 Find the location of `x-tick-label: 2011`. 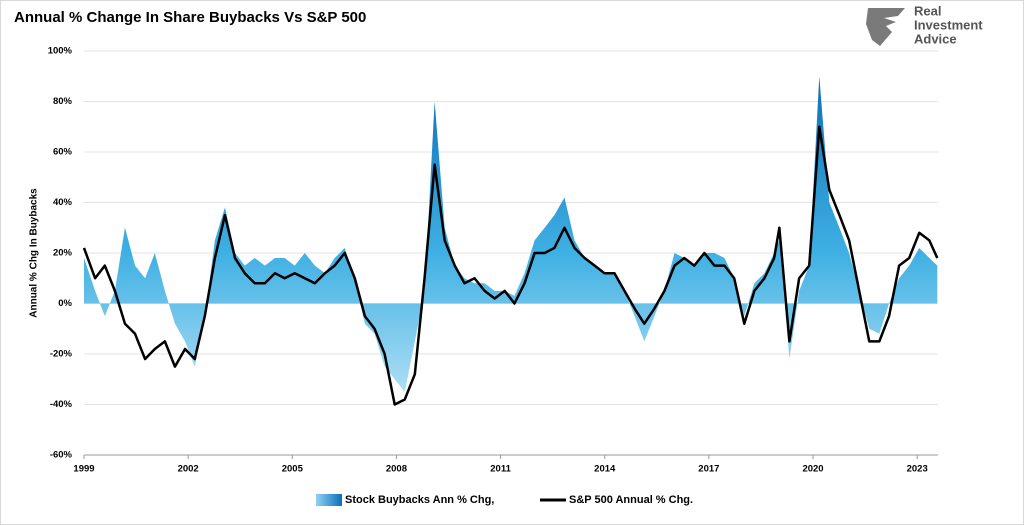

x-tick-label: 2011 is located at coordinates (500, 469).